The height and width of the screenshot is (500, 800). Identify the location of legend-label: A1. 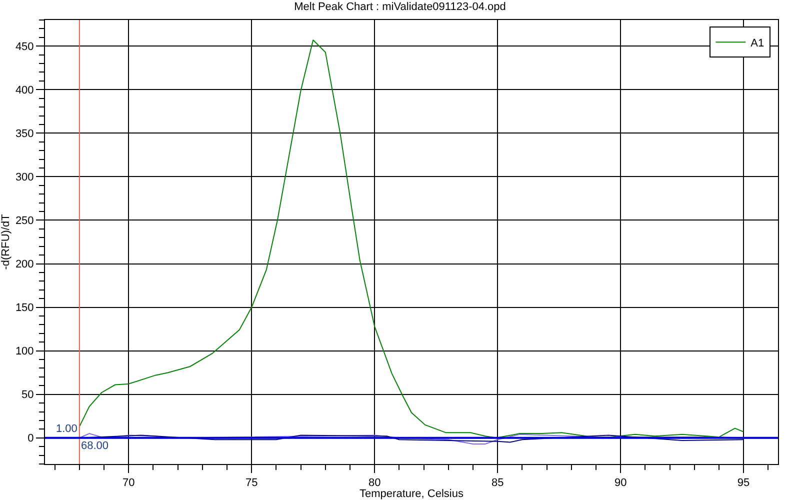
(757, 43).